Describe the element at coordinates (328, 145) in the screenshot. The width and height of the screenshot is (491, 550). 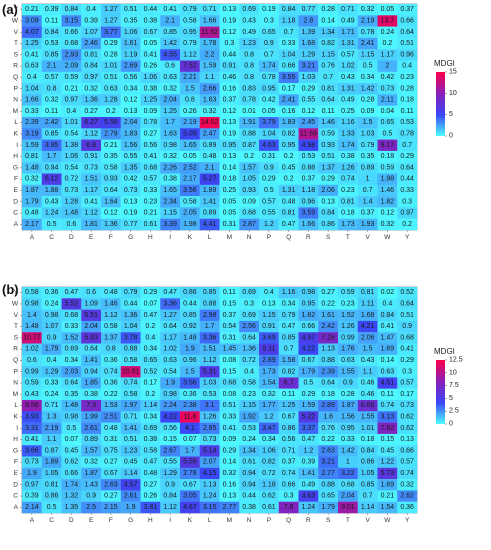
I see `cell-value-label: 0.93` at that location.